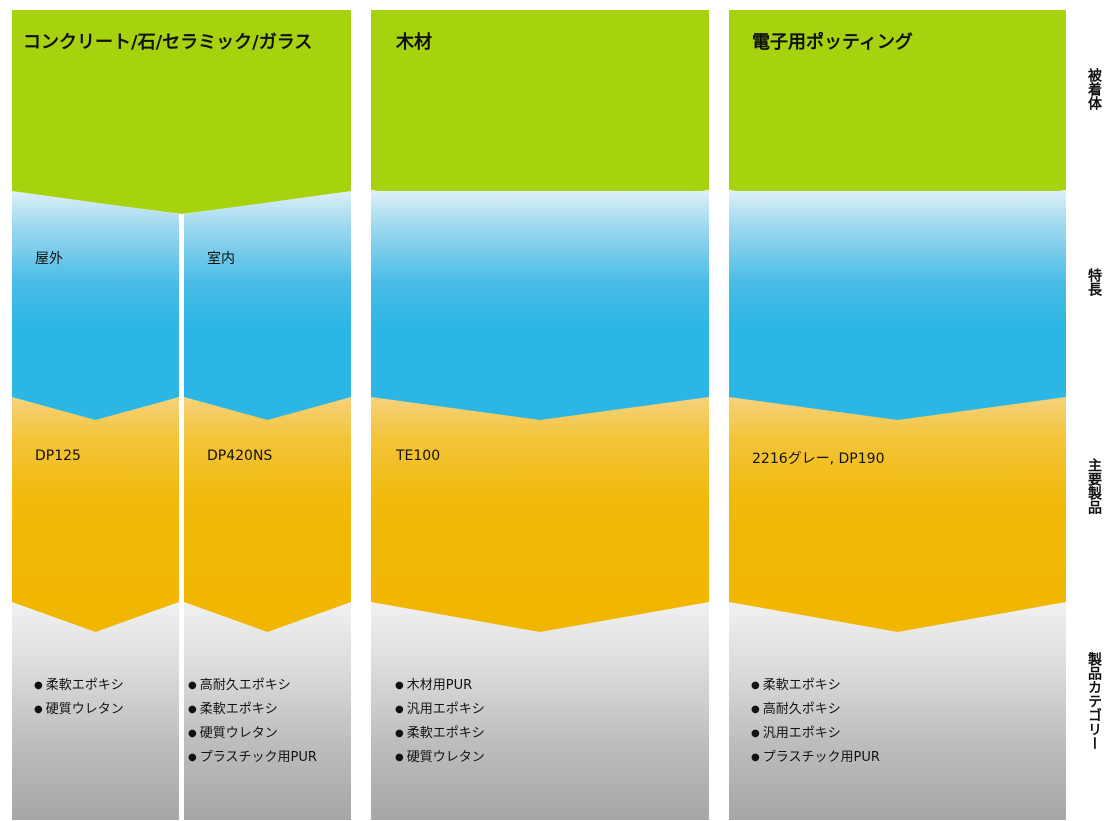 The width and height of the screenshot is (1104, 821). Describe the element at coordinates (95, 306) in the screenshot. I see `feature-band-outdoor` at that location.